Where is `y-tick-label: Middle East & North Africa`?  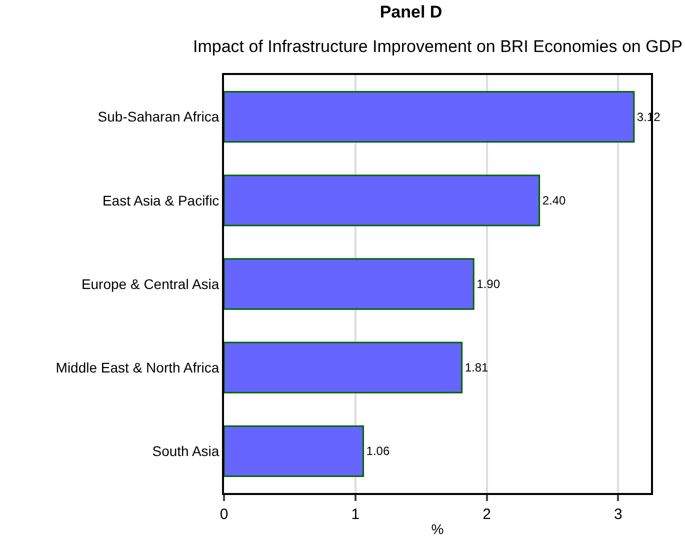 y-tick-label: Middle East & North Africa is located at coordinates (138, 368).